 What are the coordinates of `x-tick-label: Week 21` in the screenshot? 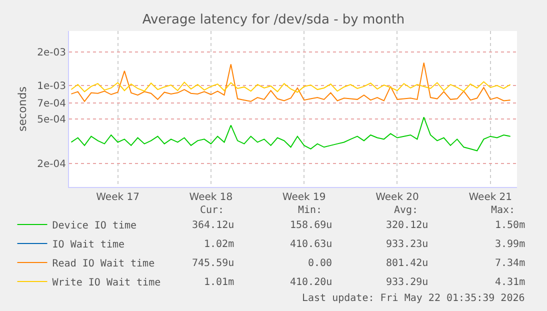 It's located at (490, 197).